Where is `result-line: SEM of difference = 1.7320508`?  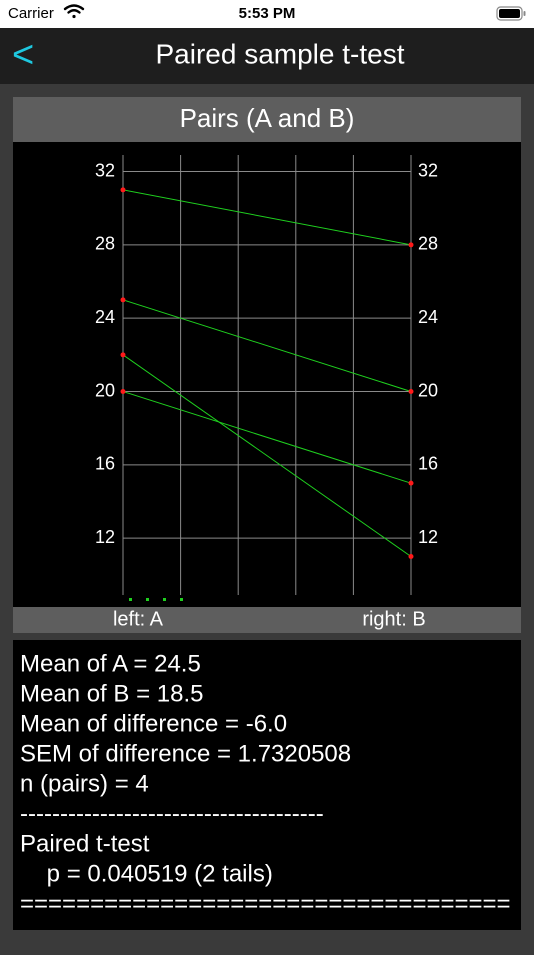
result-line: SEM of difference = 1.7320508 is located at coordinates (185, 753).